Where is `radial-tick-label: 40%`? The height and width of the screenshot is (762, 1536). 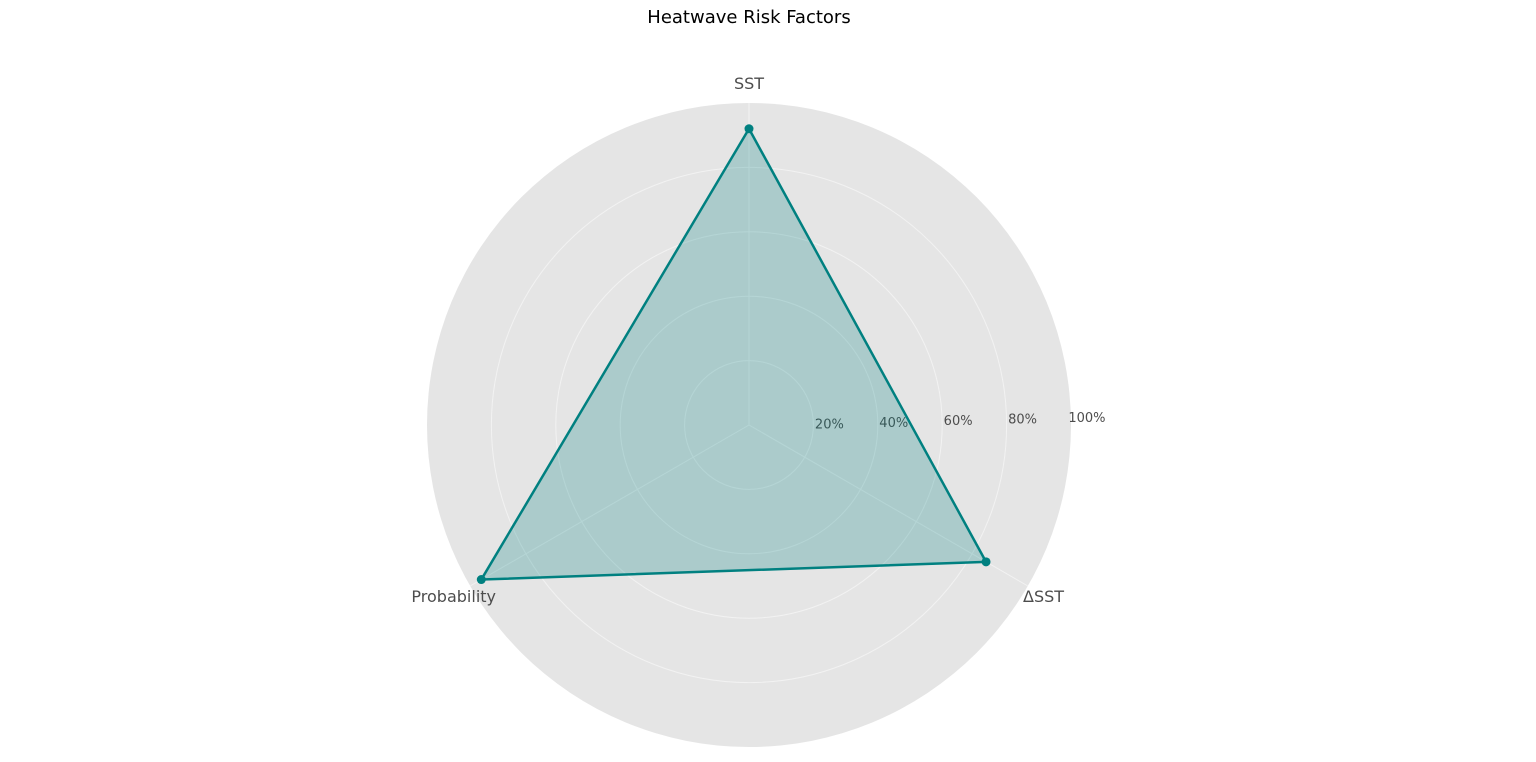 radial-tick-label: 40% is located at coordinates (893, 423).